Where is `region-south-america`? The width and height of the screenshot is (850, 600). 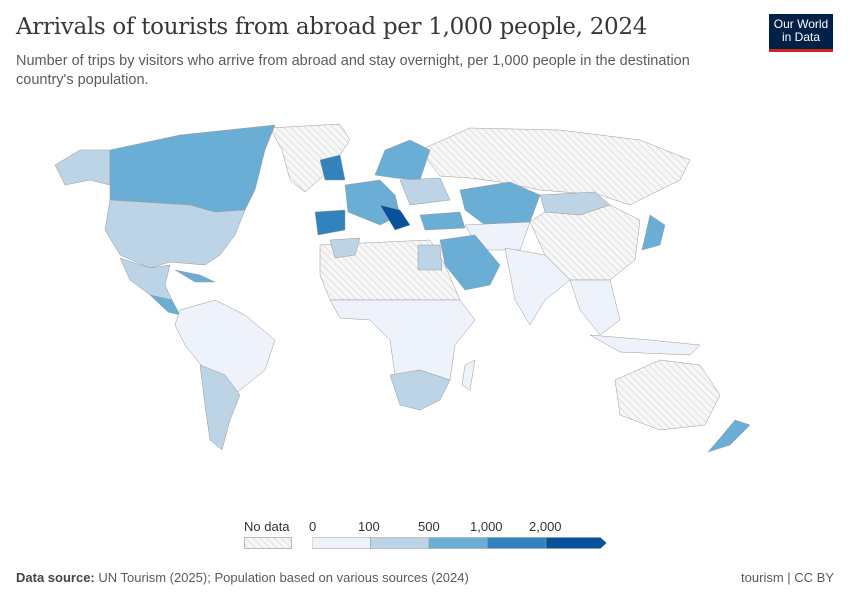 region-south-america is located at coordinates (225, 350).